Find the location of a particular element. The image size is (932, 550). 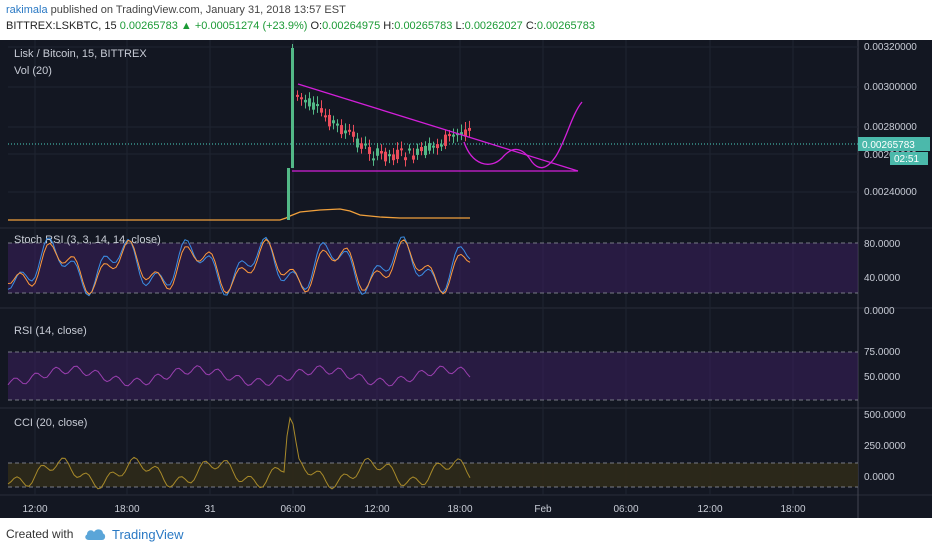

high-value: 0.00265783 is located at coordinates (423, 26).